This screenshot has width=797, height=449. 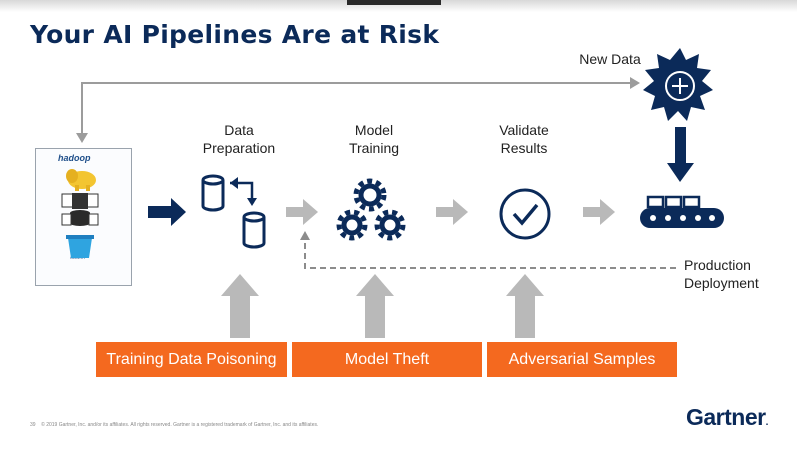 What do you see at coordinates (610, 59) in the screenshot?
I see `stage-label-new-data: New Data` at bounding box center [610, 59].